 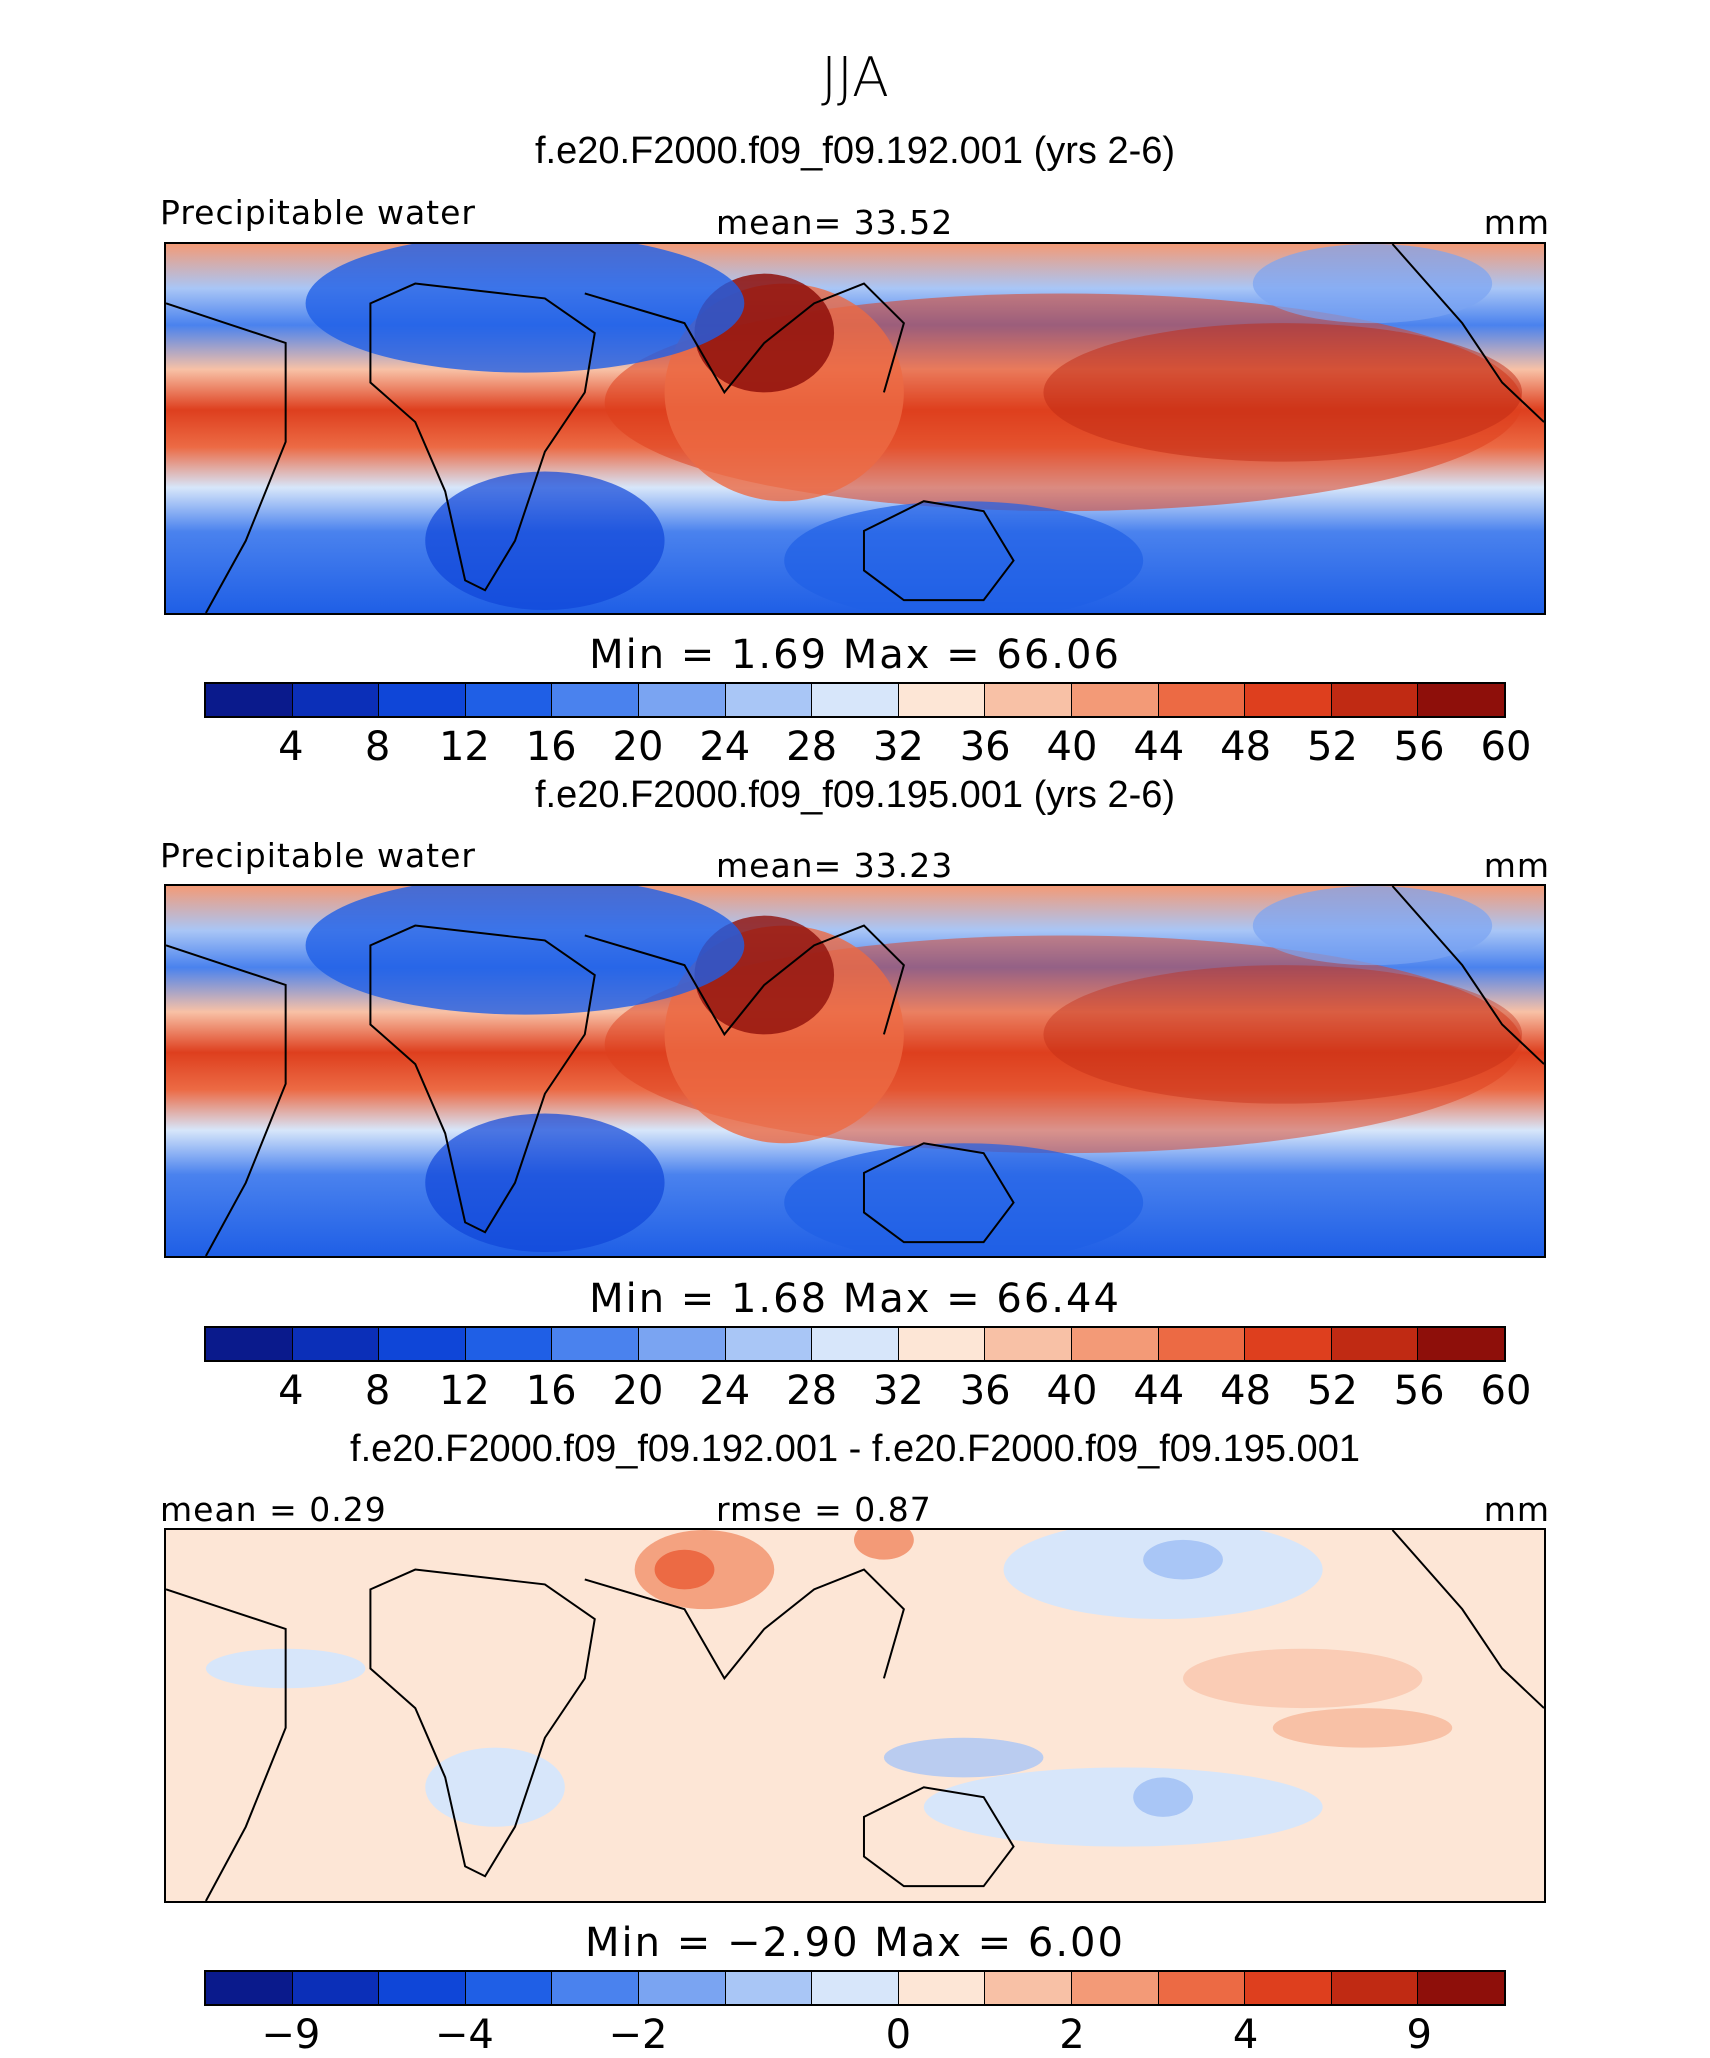 What do you see at coordinates (855, 1715) in the screenshot?
I see `panel-3-map` at bounding box center [855, 1715].